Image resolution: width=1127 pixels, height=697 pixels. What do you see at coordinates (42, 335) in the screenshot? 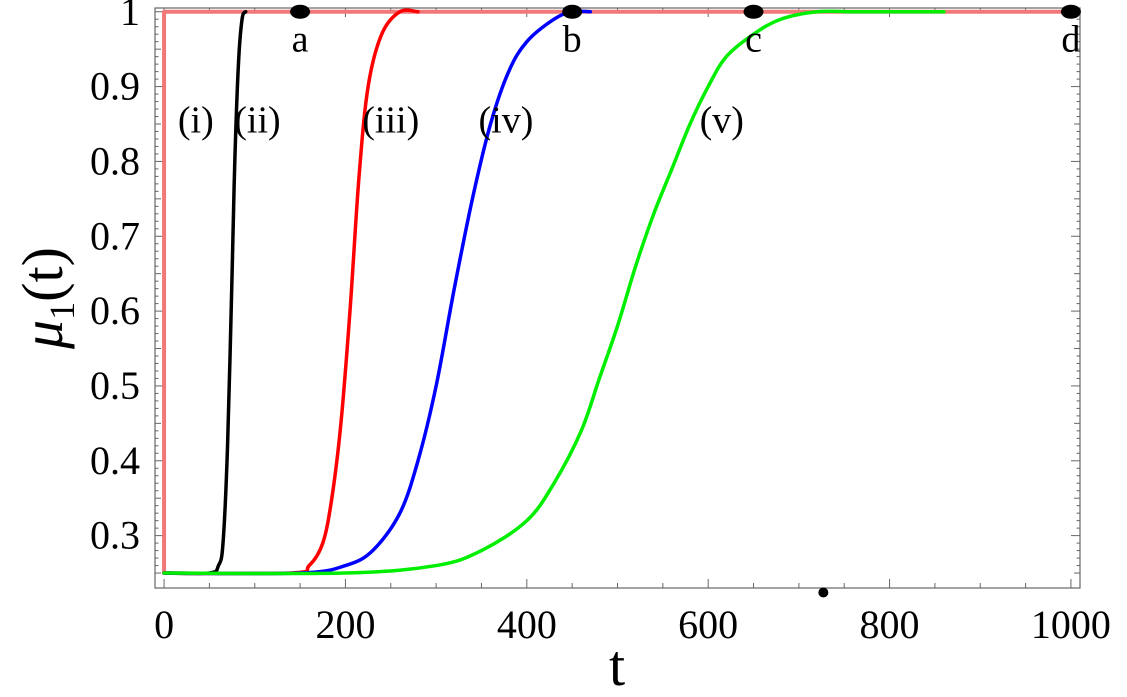
I see `y-axis-label-main: μ` at bounding box center [42, 335].